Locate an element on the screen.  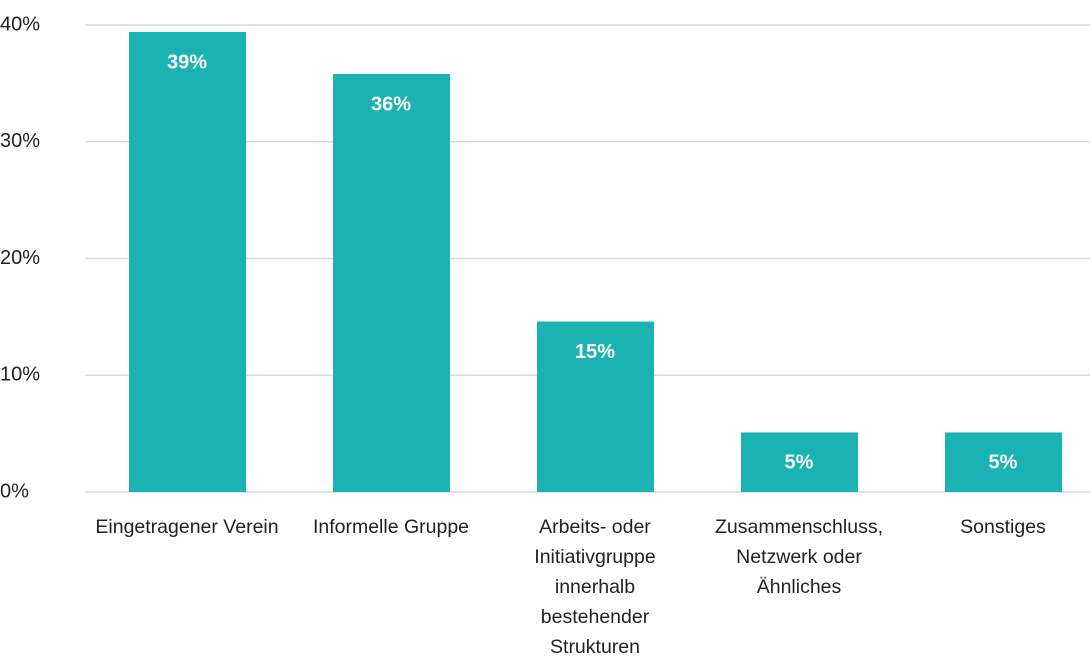
x-tick-label: Zusammenschluss, Netzwerk oder Ähnliches is located at coordinates (799, 557).